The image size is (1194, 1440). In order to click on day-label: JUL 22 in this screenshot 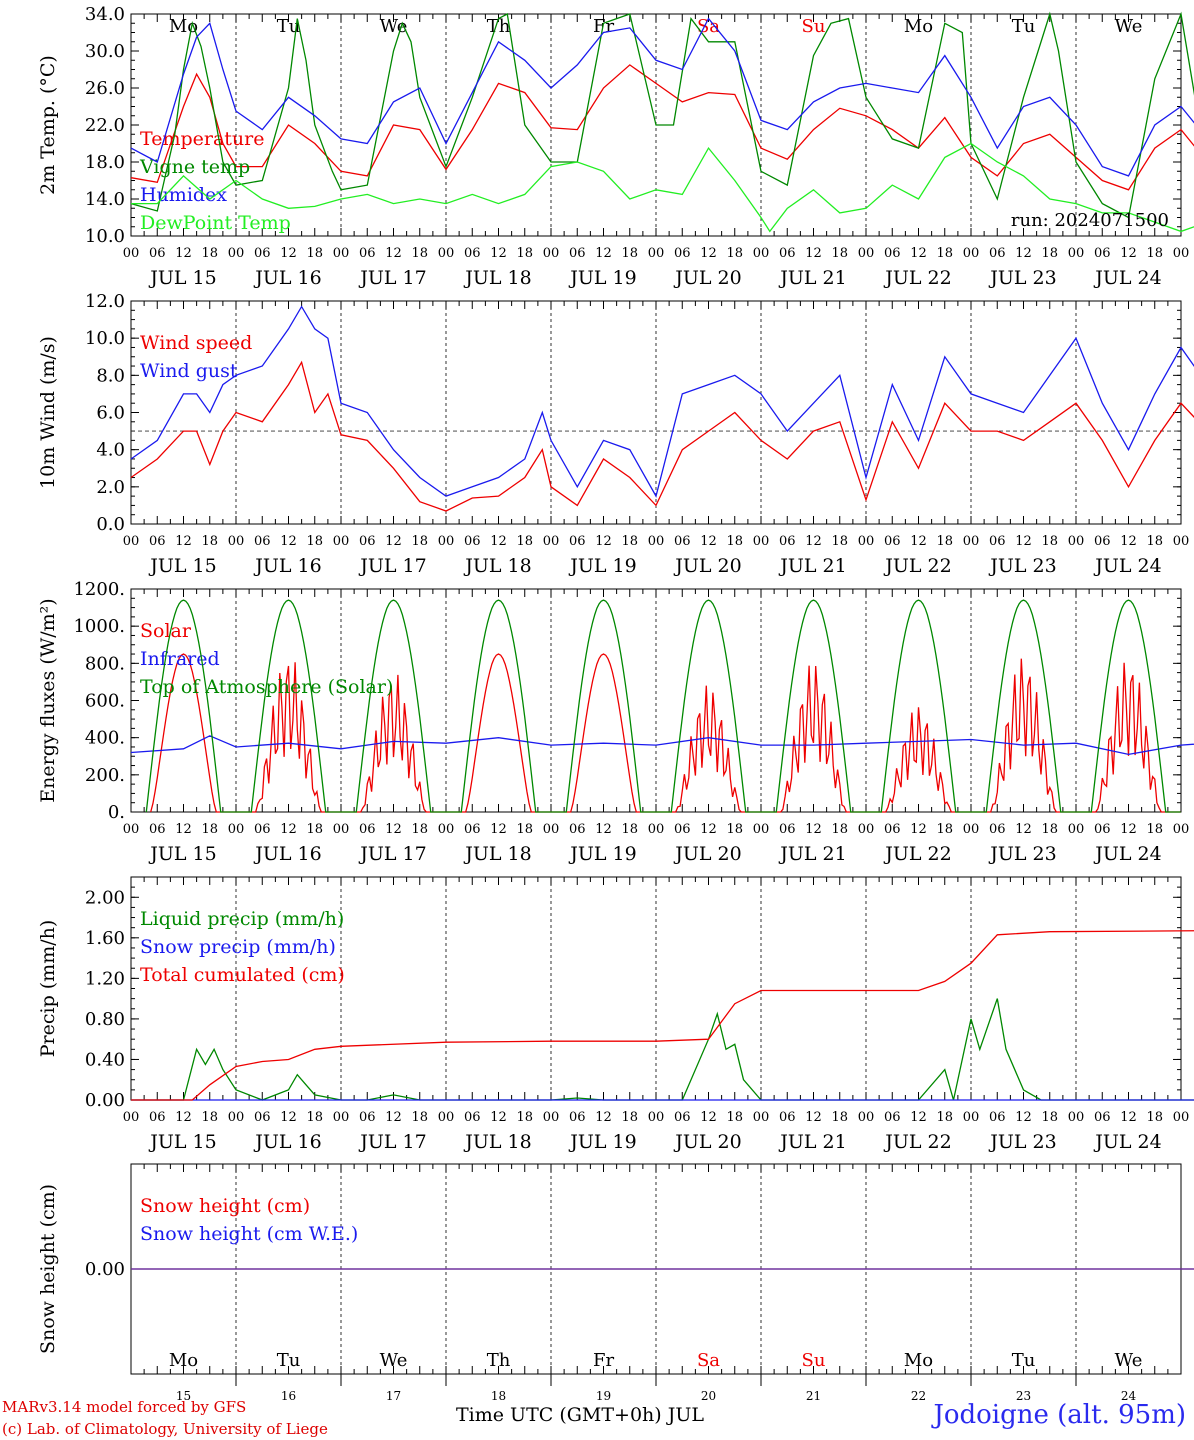, I will do `click(917, 278)`.